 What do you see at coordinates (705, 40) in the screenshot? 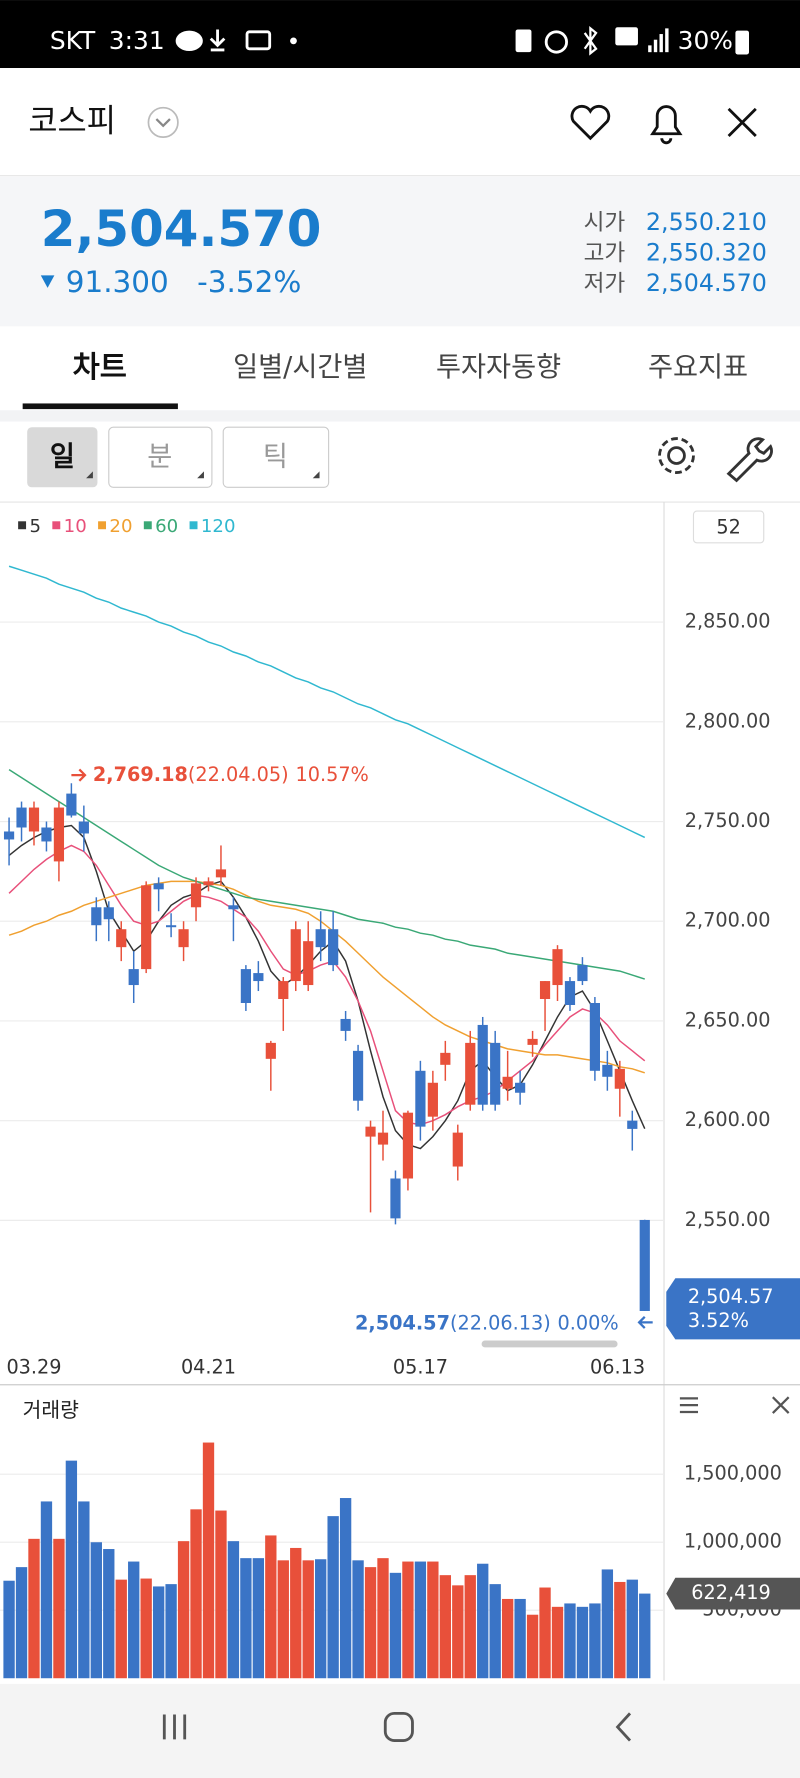
I see `battery-level: 30%` at bounding box center [705, 40].